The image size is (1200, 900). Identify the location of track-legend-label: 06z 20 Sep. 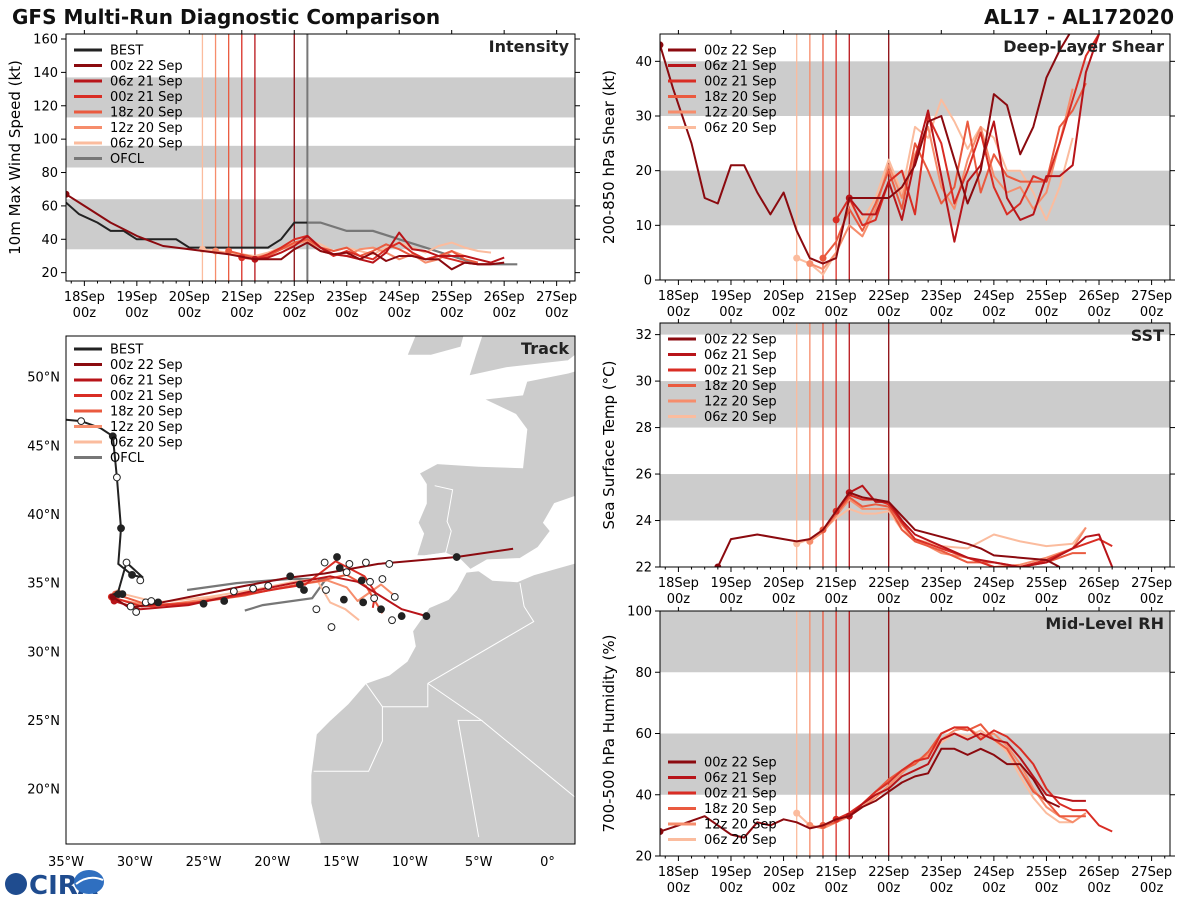
(146, 443).